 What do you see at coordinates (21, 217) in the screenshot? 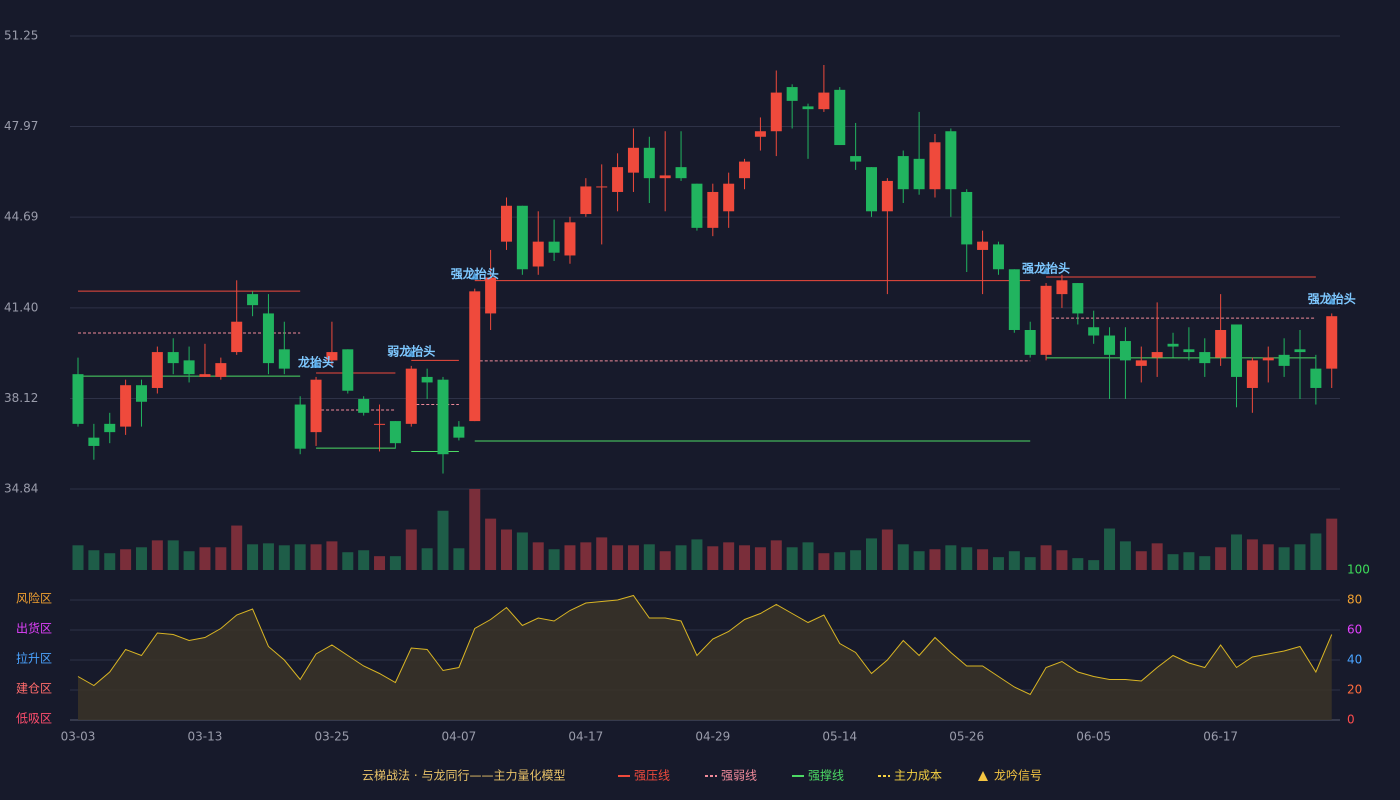
I see `y-tick-label: 44.69` at bounding box center [21, 217].